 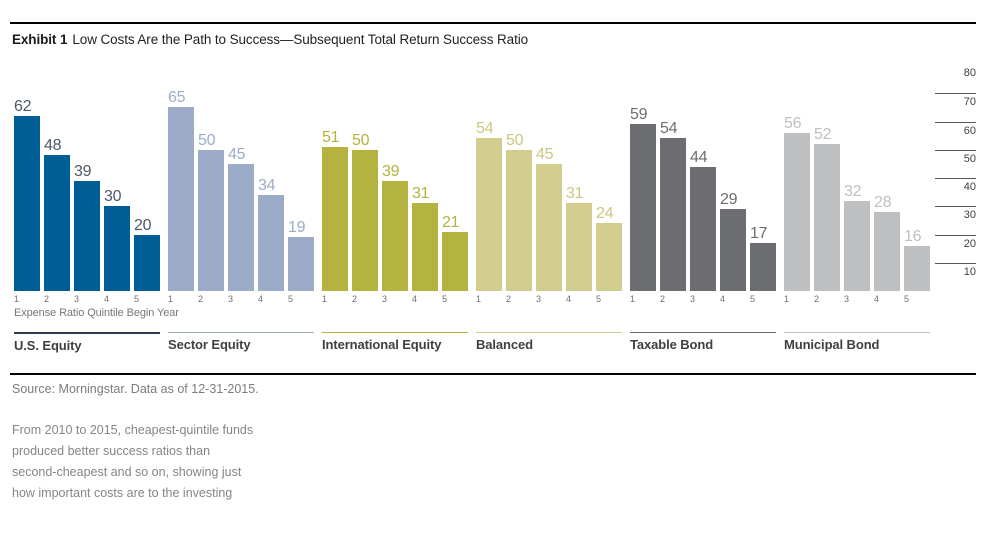 I want to click on y-tick: 60, so click(x=955, y=129).